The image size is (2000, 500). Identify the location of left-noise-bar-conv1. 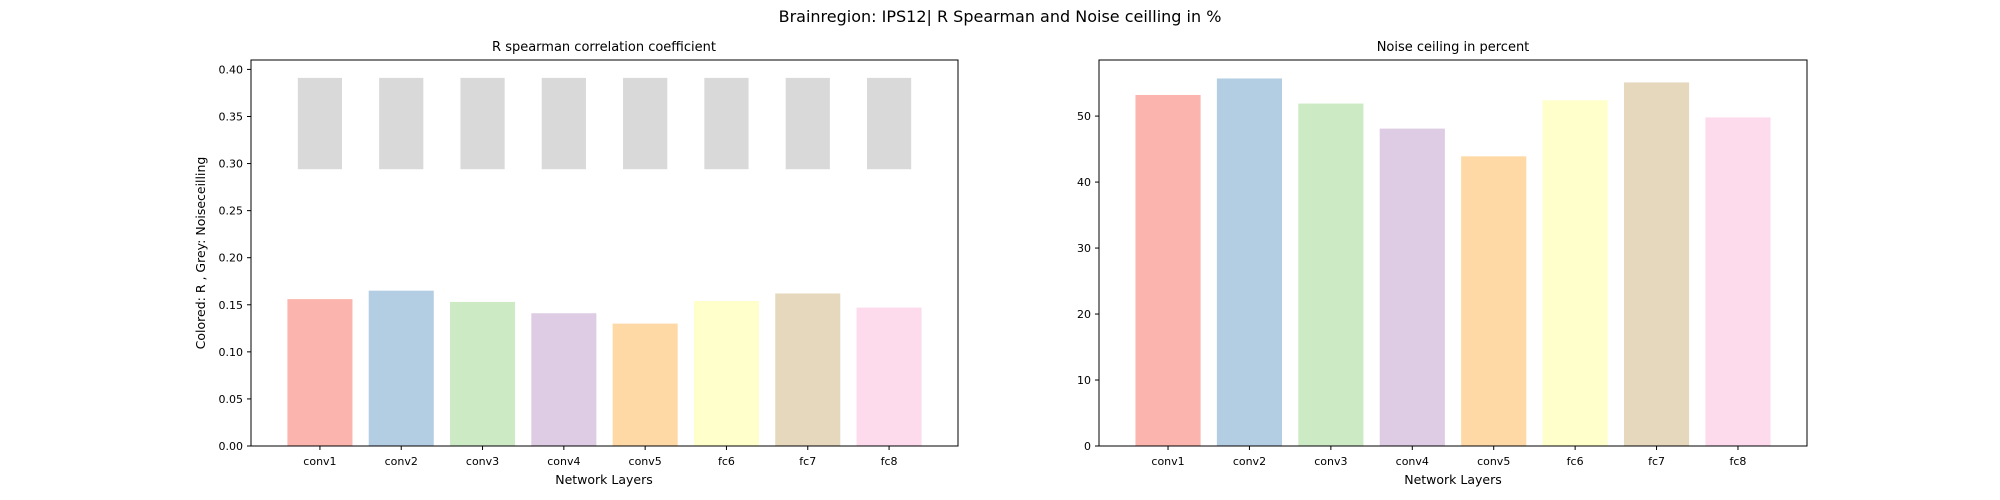
(320, 123).